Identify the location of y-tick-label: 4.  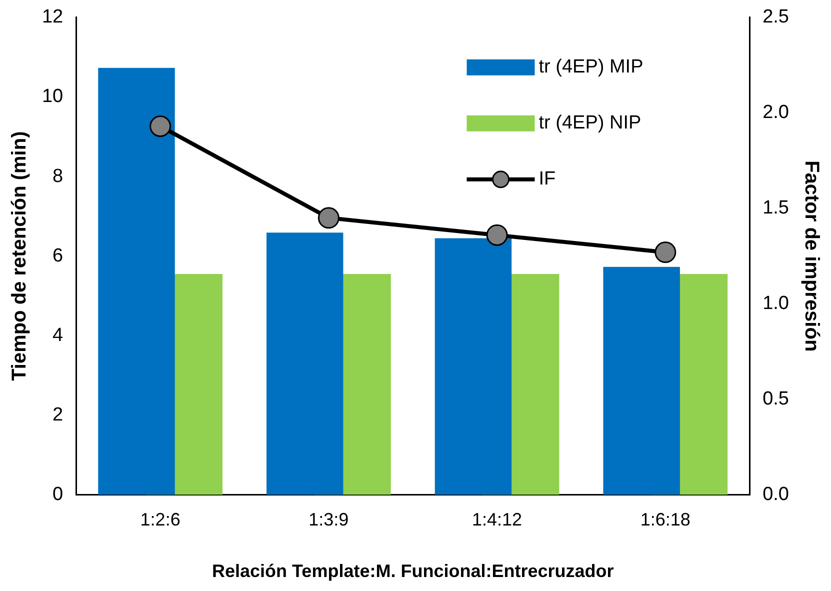
(58, 335).